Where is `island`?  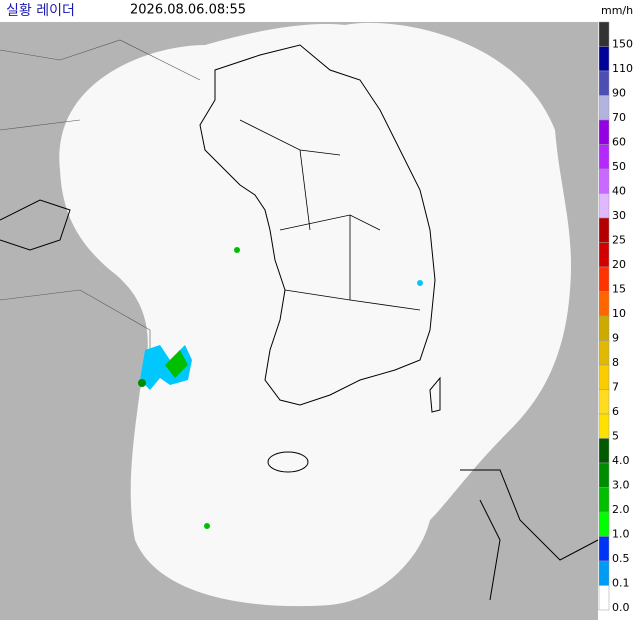 island is located at coordinates (435, 394).